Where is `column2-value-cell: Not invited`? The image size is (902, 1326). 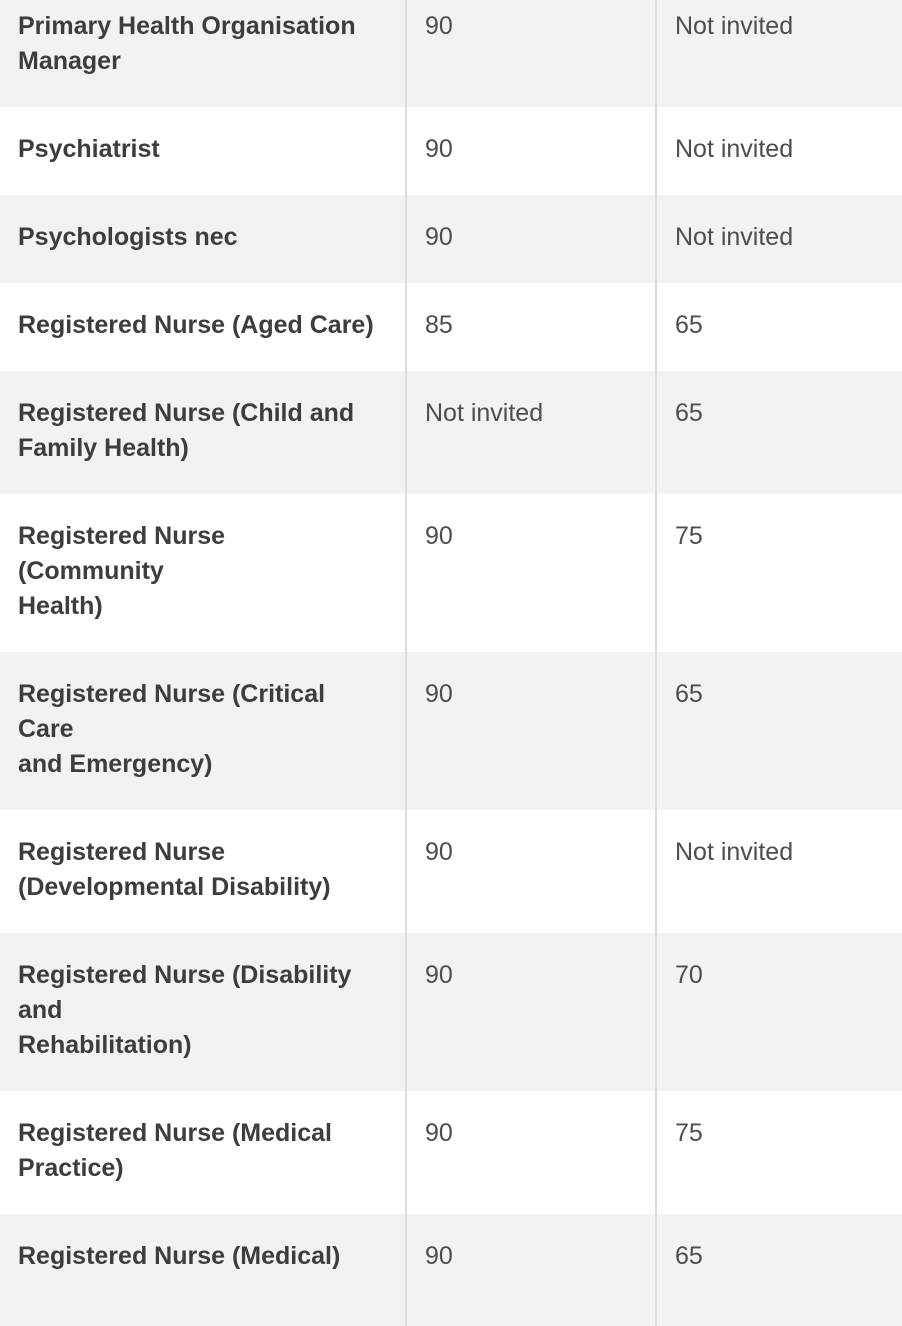
column2-value-cell: Not invited is located at coordinates (530, 432).